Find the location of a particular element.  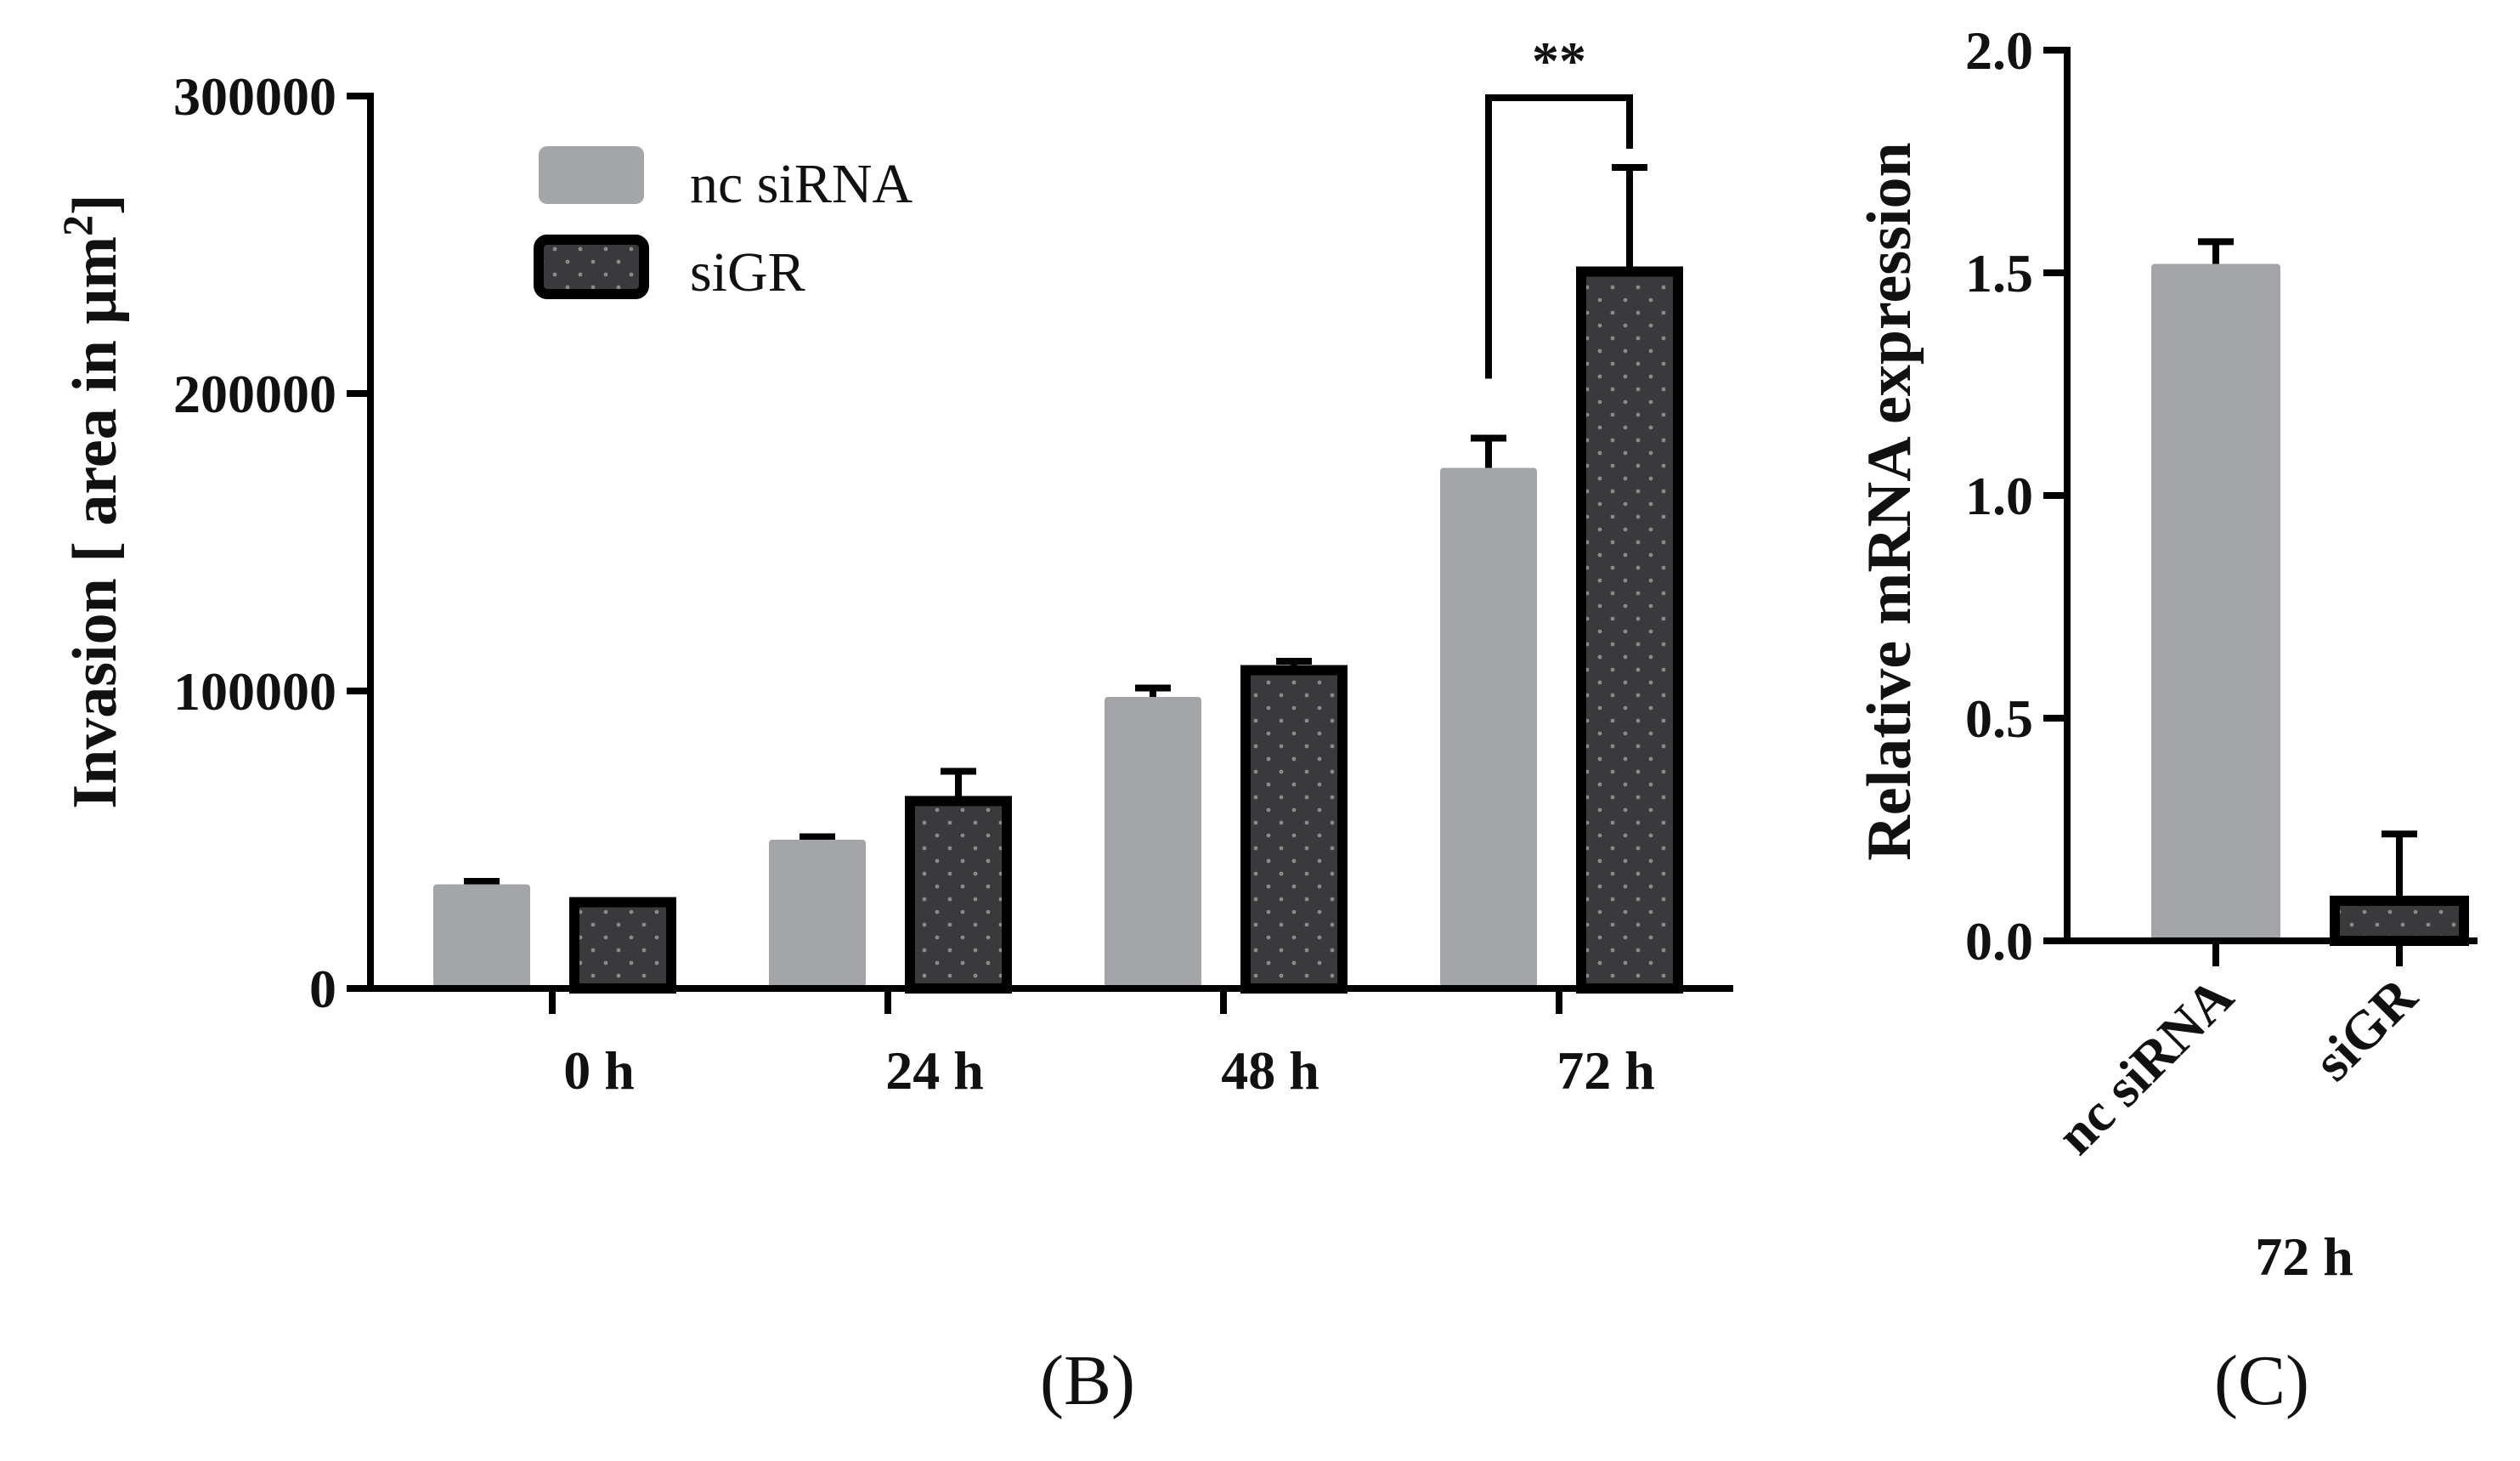

y-tick-label: 0 is located at coordinates (322, 989).